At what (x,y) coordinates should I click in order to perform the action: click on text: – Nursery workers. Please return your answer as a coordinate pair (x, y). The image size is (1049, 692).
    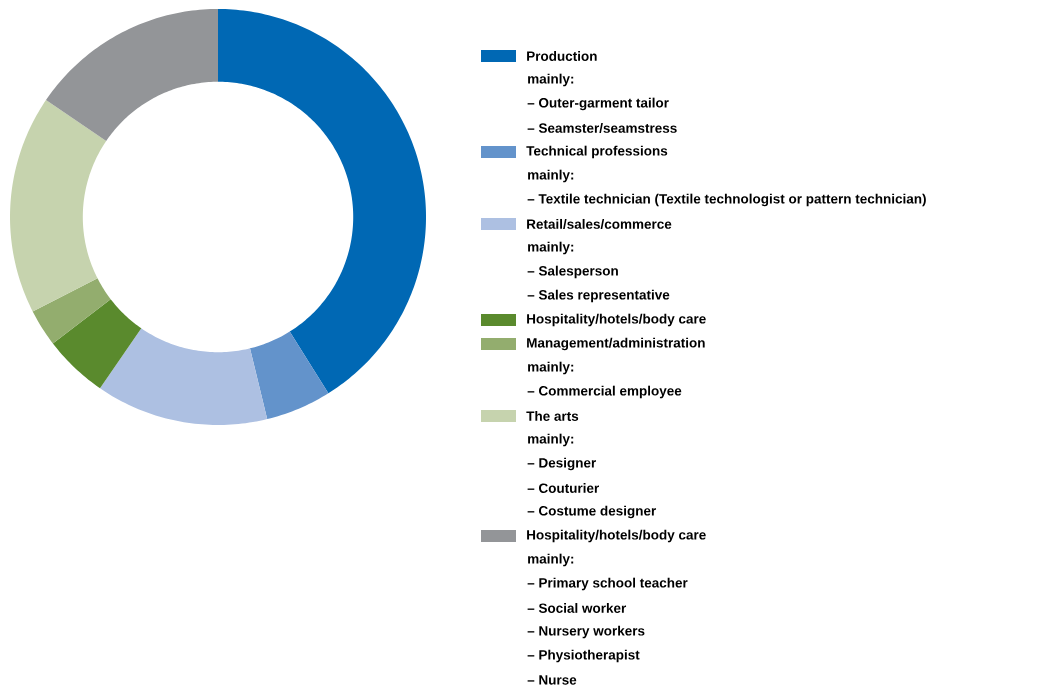
    Looking at the image, I should click on (586, 632).